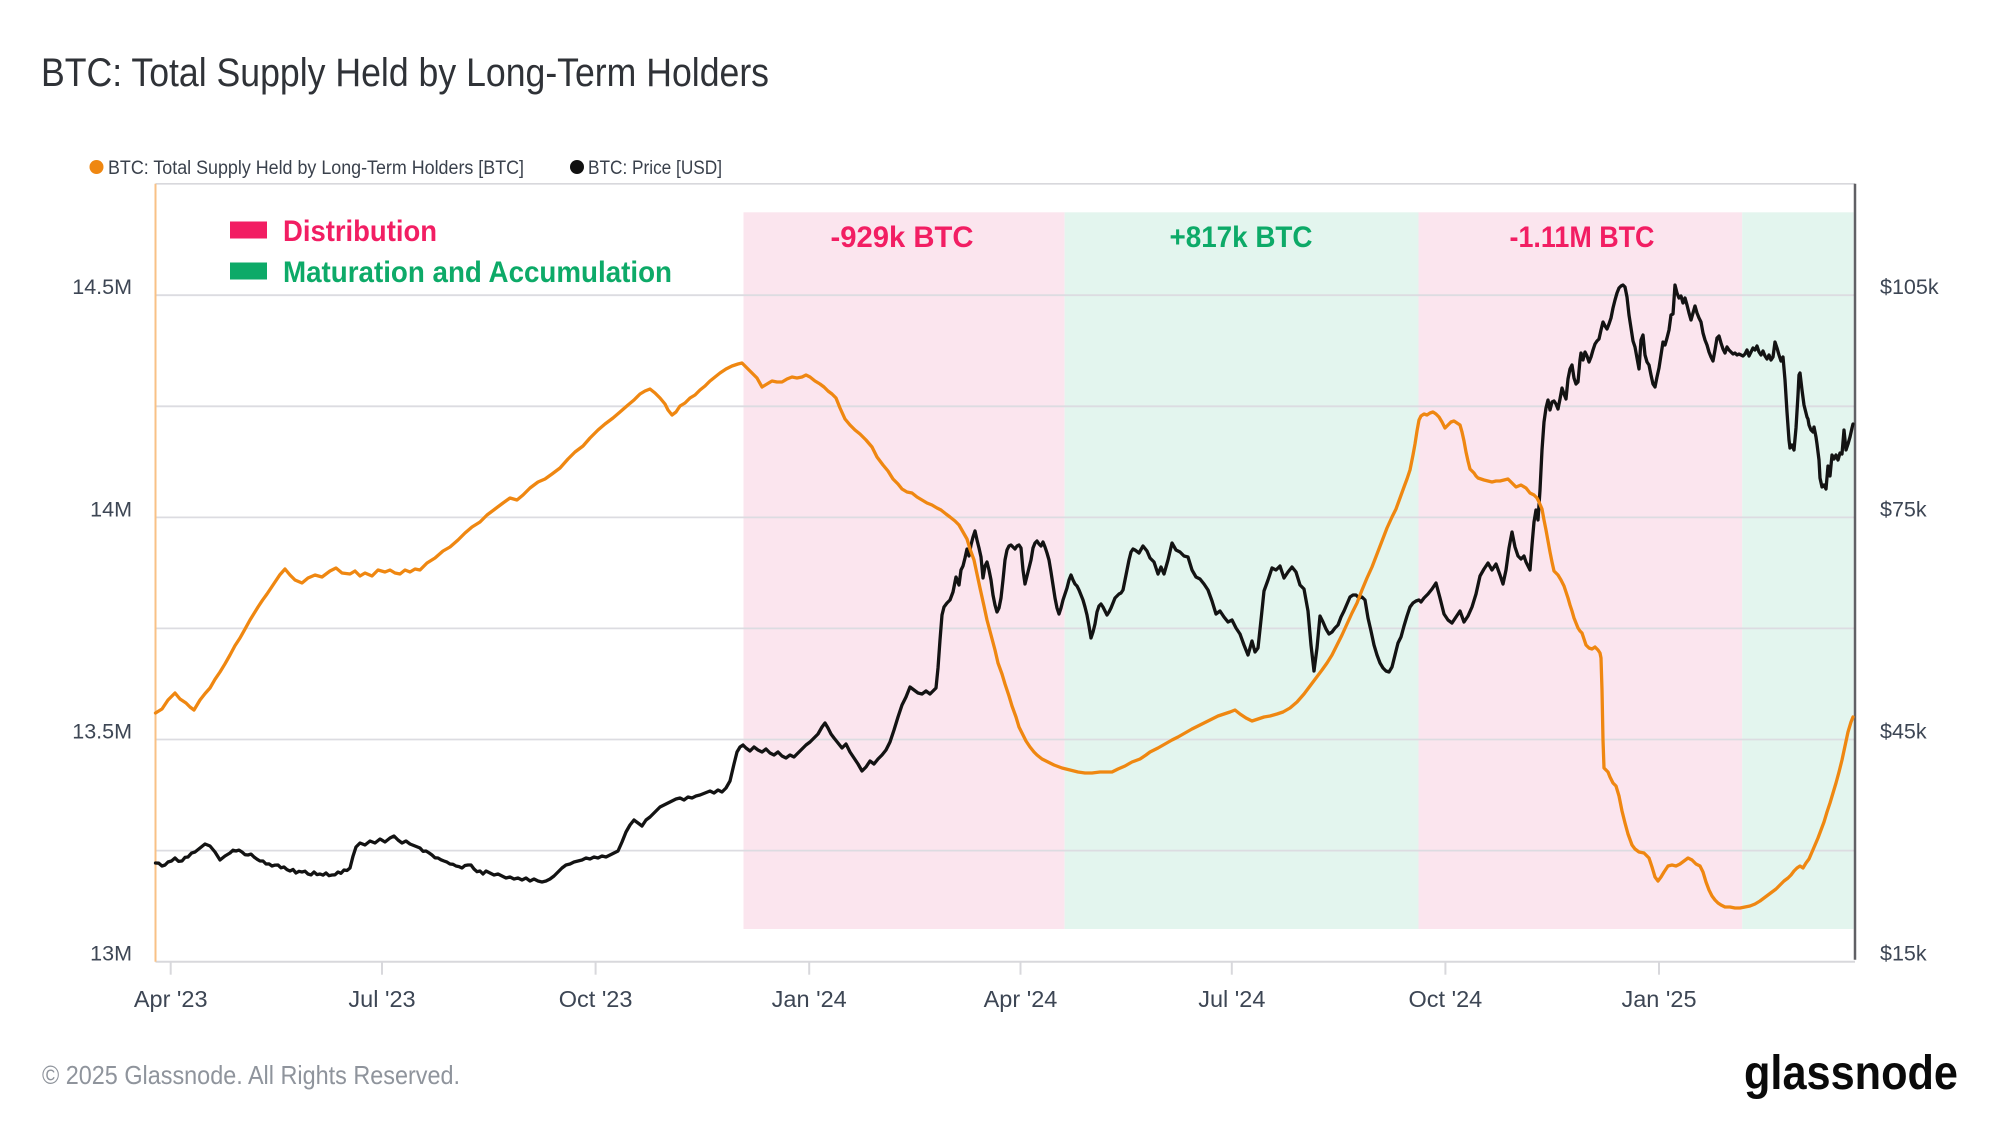  Describe the element at coordinates (655, 168) in the screenshot. I see `svg-text: BTC: Price [USD]` at that location.